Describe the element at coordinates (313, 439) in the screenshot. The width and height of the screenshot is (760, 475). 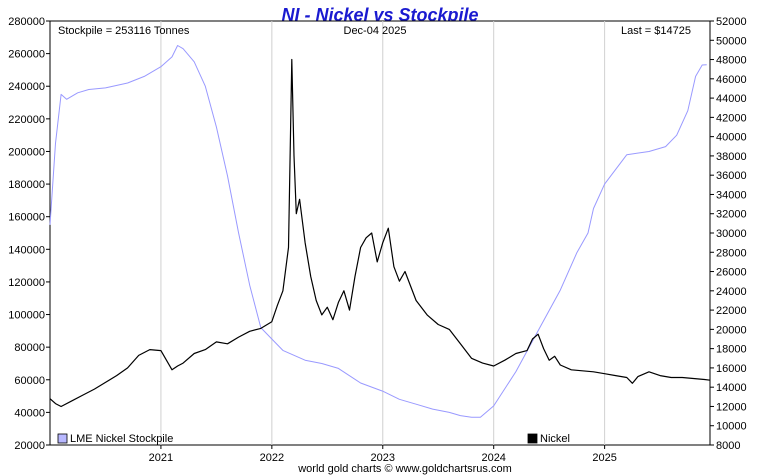
I see `legend: LME Nickel Stockpile Nickel` at that location.